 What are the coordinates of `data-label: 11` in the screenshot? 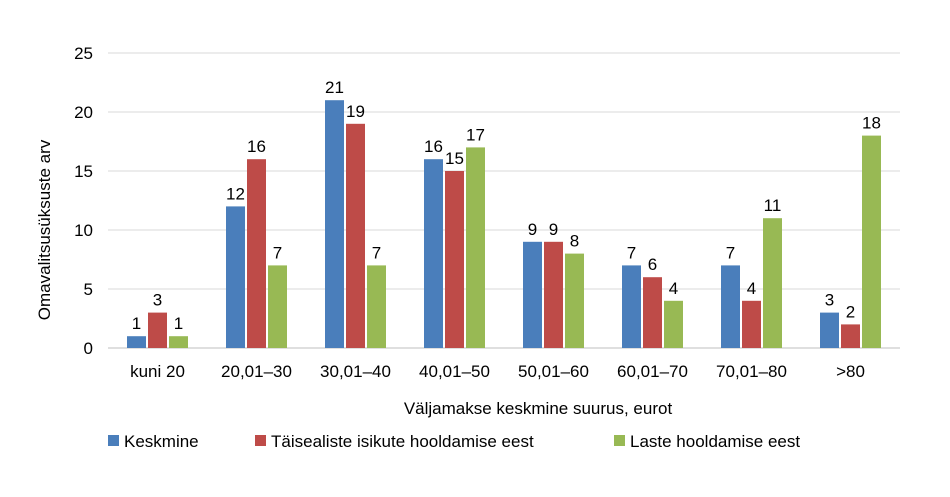 It's located at (773, 205).